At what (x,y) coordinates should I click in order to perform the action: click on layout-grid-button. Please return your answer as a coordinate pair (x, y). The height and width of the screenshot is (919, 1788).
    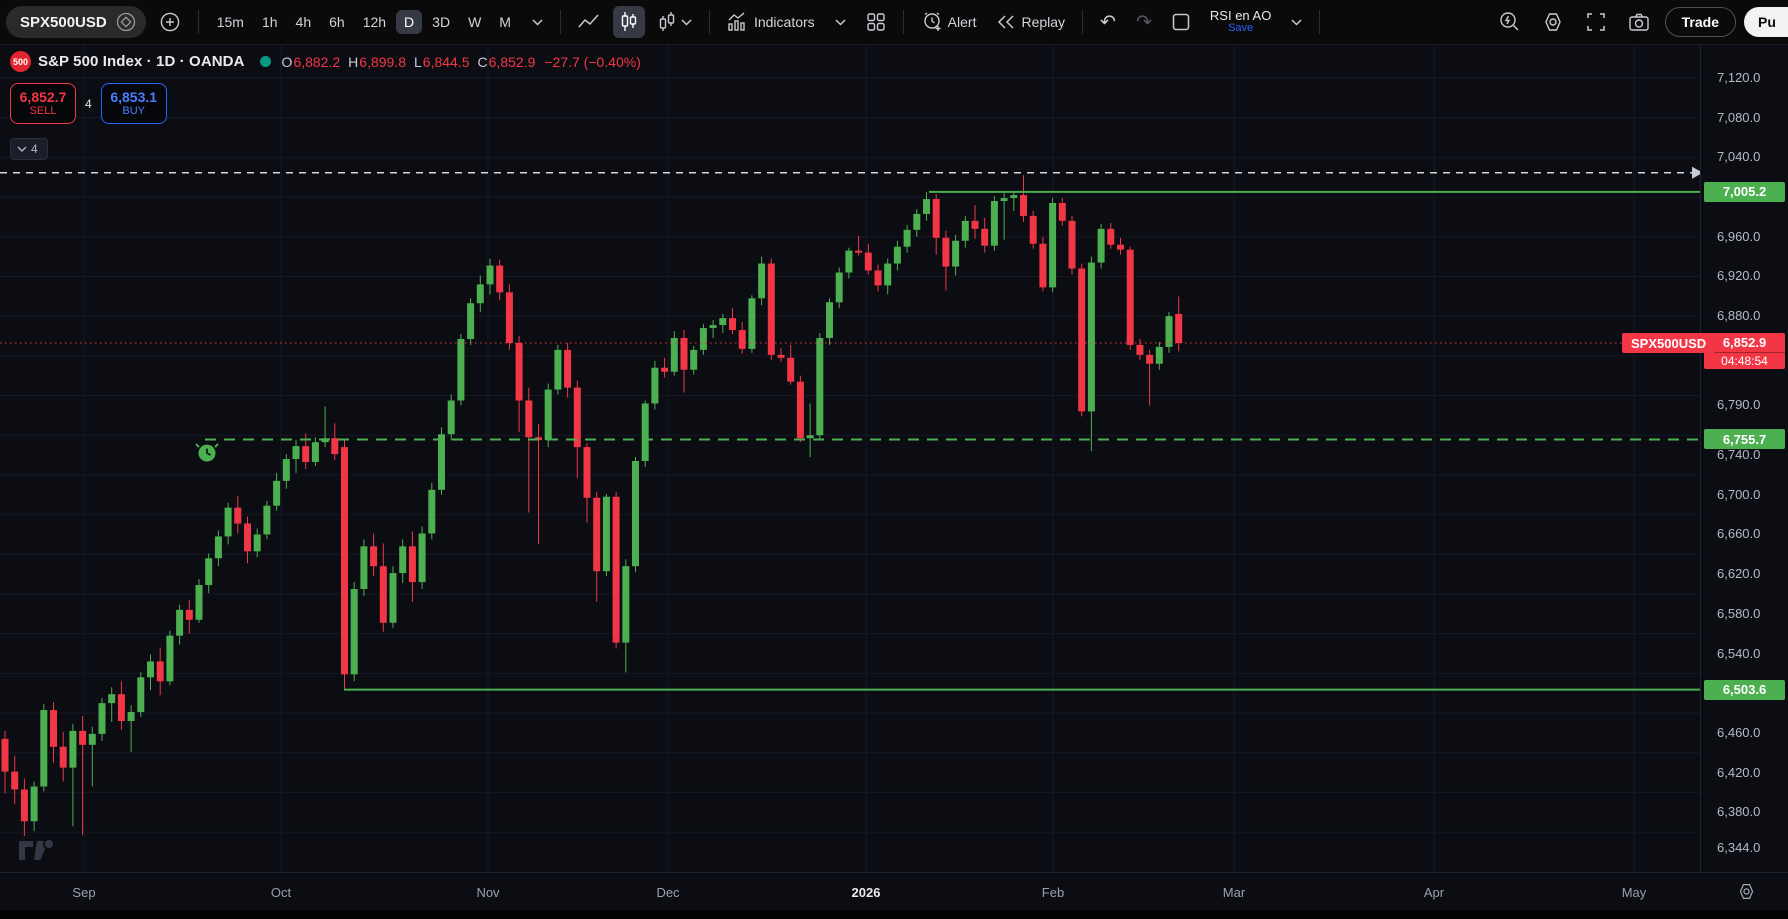
    Looking at the image, I should click on (876, 22).